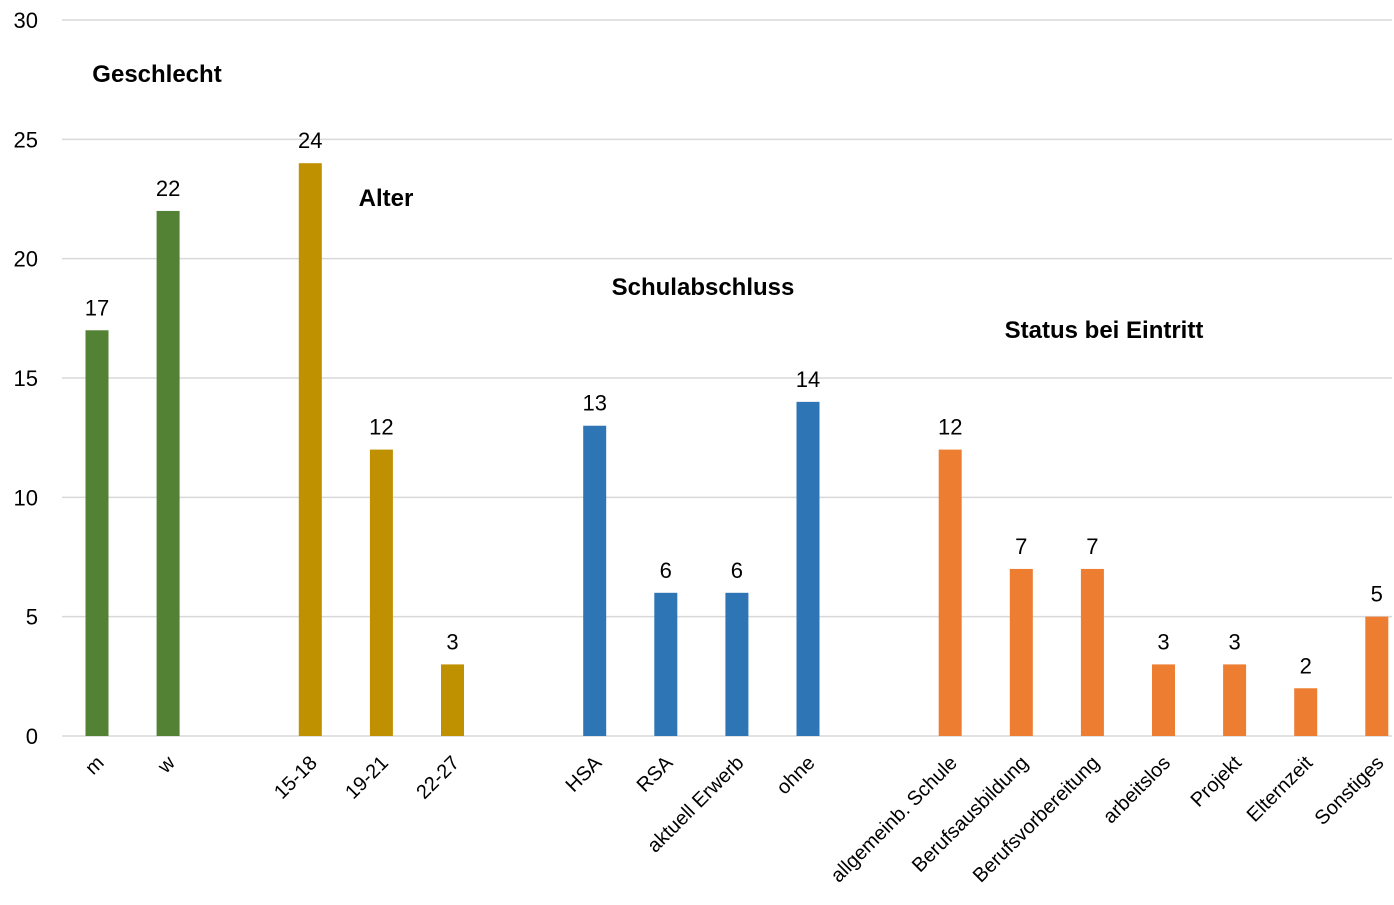  Describe the element at coordinates (168, 188) in the screenshot. I see `data-label: 22` at that location.